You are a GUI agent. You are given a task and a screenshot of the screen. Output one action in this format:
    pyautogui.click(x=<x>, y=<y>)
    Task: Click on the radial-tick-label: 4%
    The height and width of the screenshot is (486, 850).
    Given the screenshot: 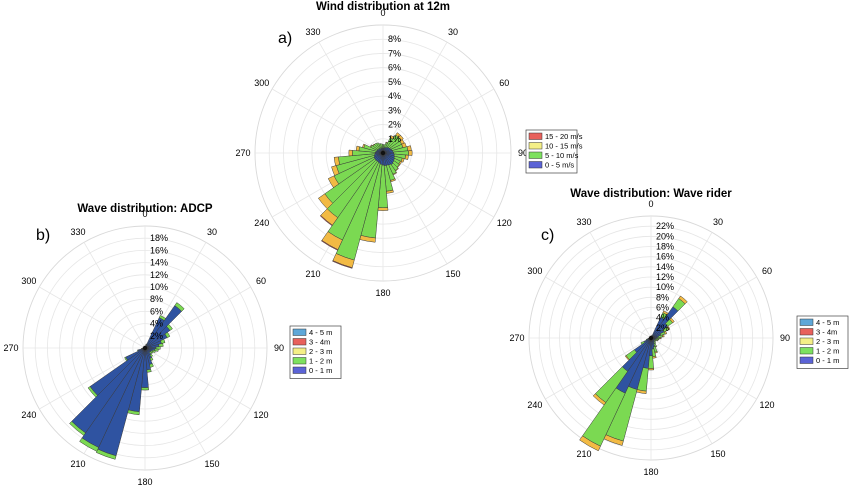 What is the action you would take?
    pyautogui.click(x=156, y=324)
    